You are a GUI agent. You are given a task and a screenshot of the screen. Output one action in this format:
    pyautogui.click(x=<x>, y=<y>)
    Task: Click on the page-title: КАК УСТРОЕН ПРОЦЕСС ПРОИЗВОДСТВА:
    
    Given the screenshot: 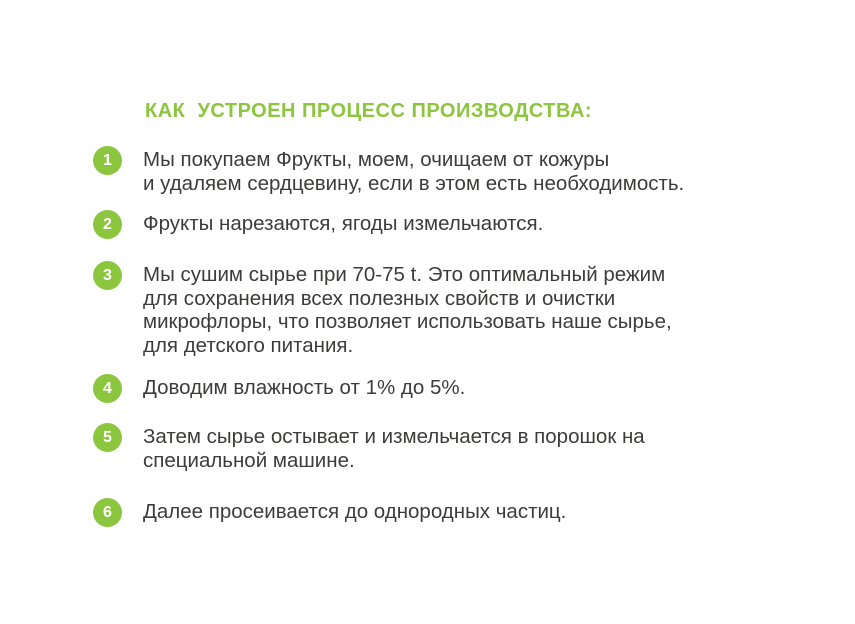 What is the action you would take?
    pyautogui.click(x=369, y=111)
    